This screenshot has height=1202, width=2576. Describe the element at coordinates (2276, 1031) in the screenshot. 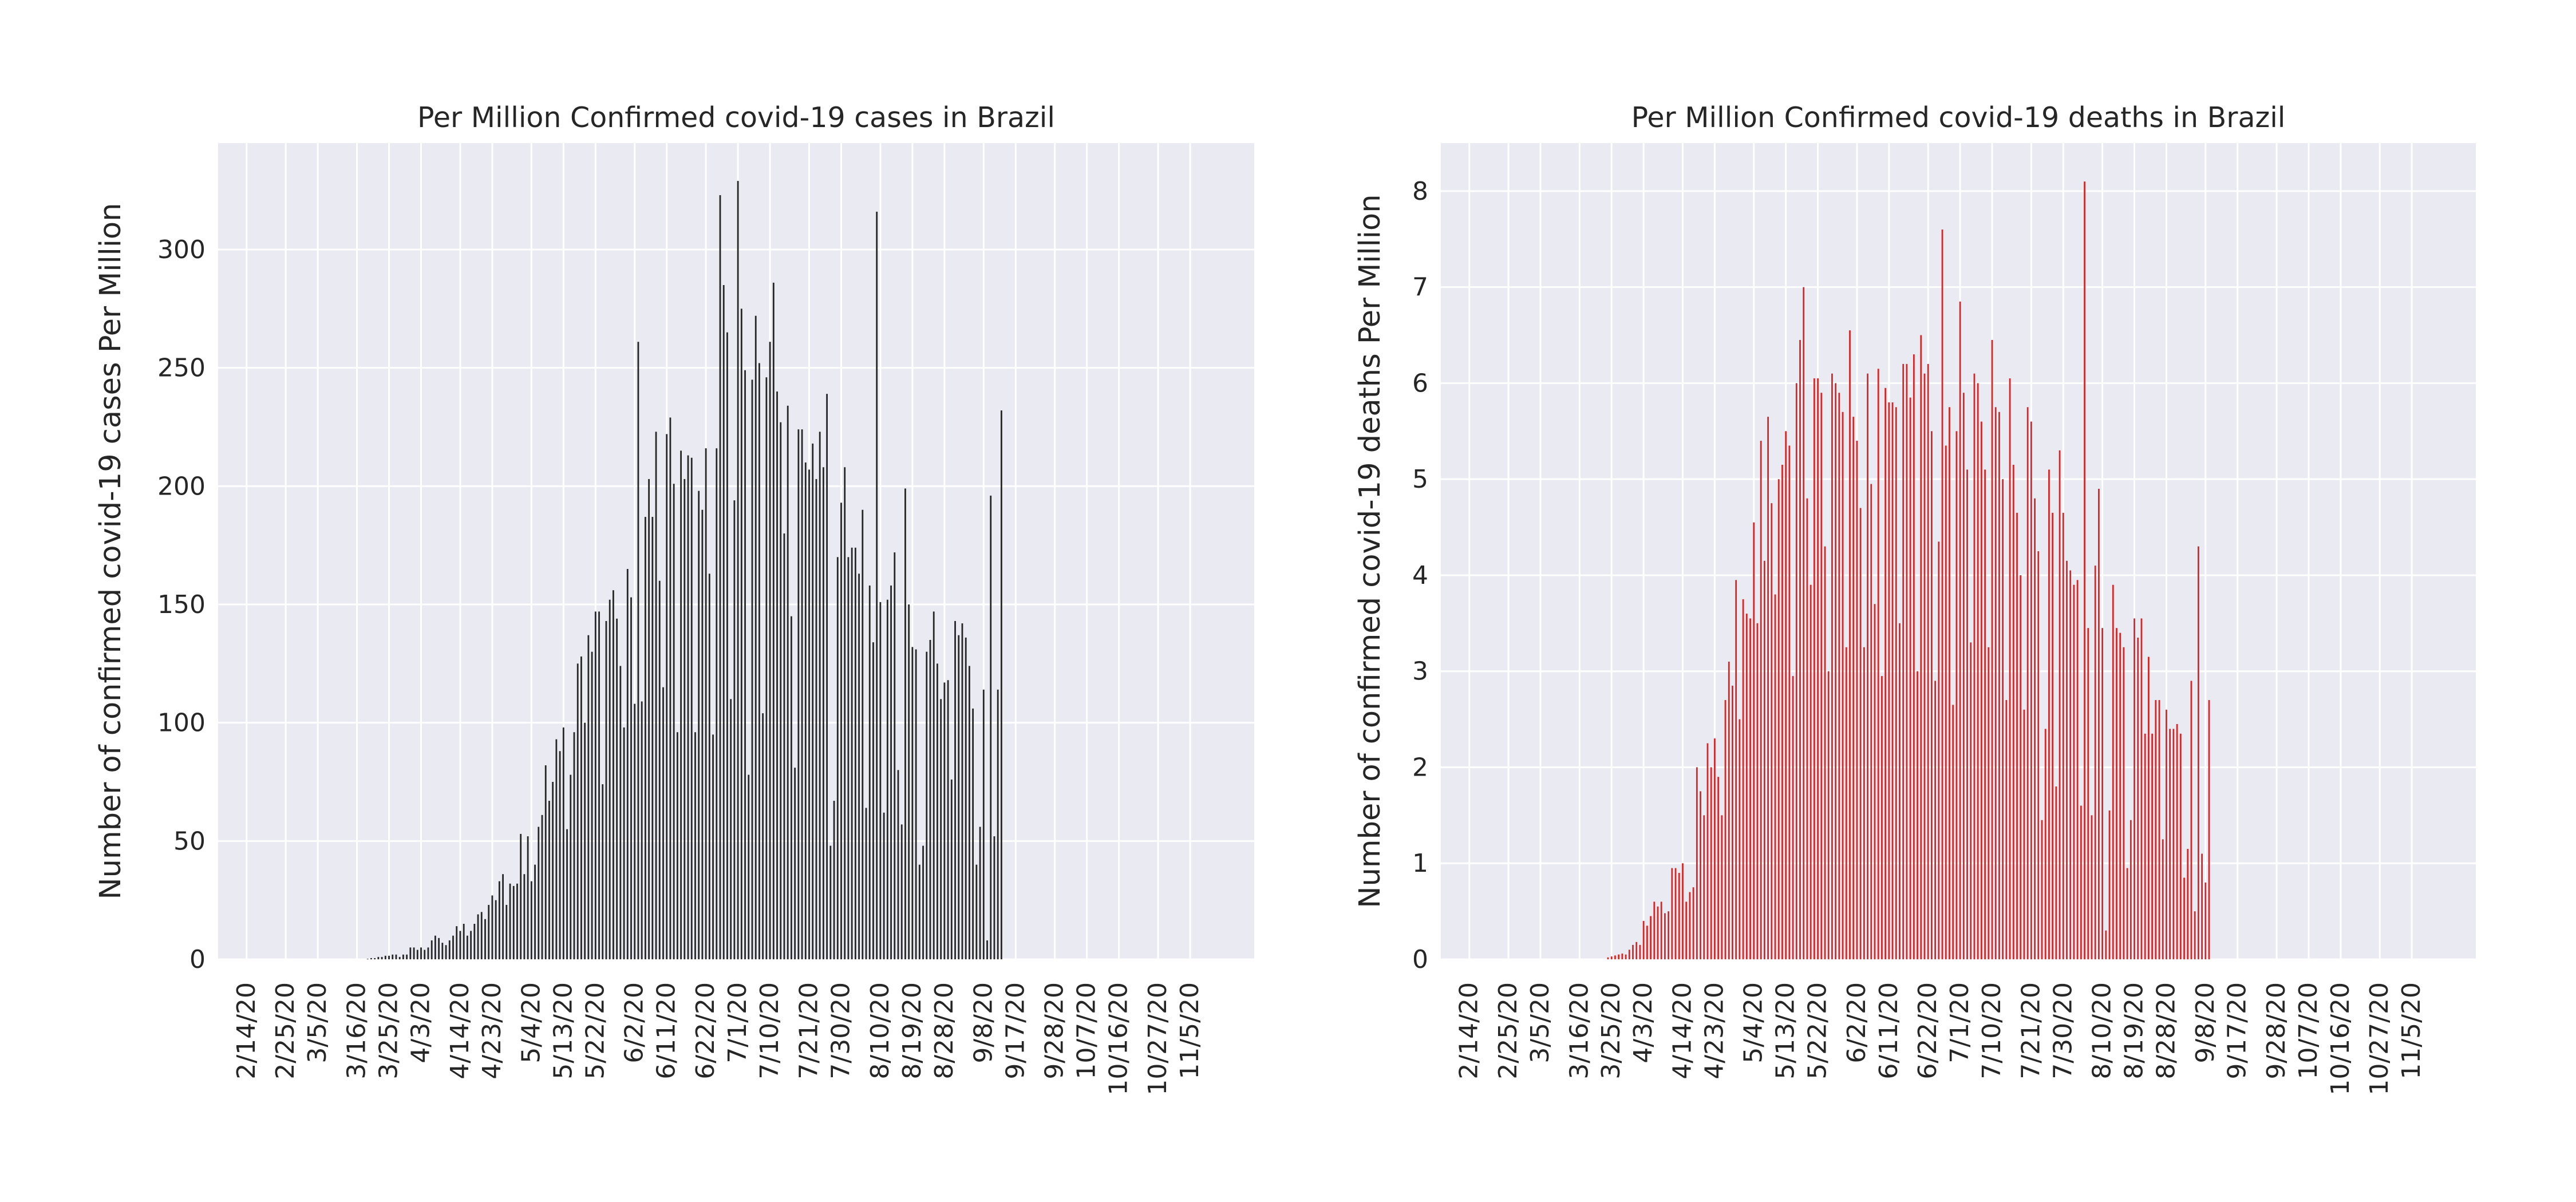

I see `deaths-x-tick-label: 9/28/20` at that location.